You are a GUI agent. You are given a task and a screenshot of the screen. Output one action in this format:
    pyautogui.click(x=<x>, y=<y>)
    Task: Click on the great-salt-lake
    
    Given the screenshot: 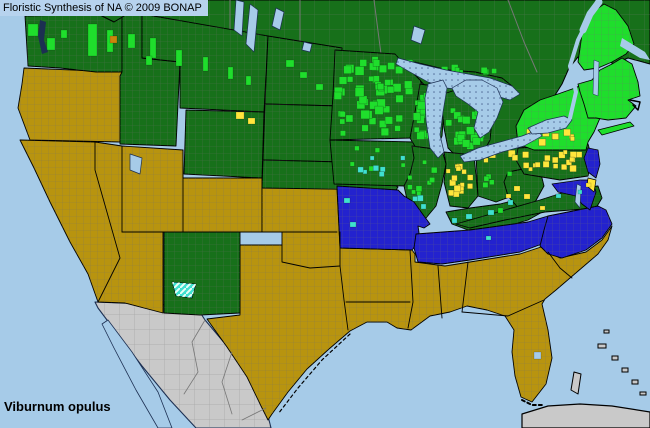 What is the action you would take?
    pyautogui.click(x=136, y=164)
    